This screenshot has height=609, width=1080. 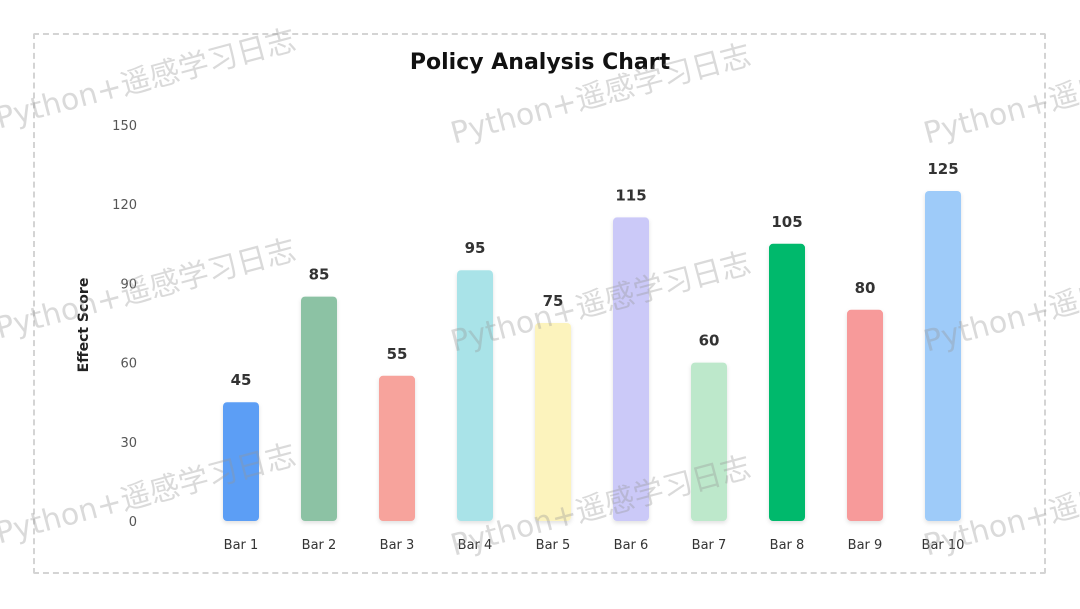 What do you see at coordinates (540, 62) in the screenshot?
I see `chart-title: Policy Analysis Chart` at bounding box center [540, 62].